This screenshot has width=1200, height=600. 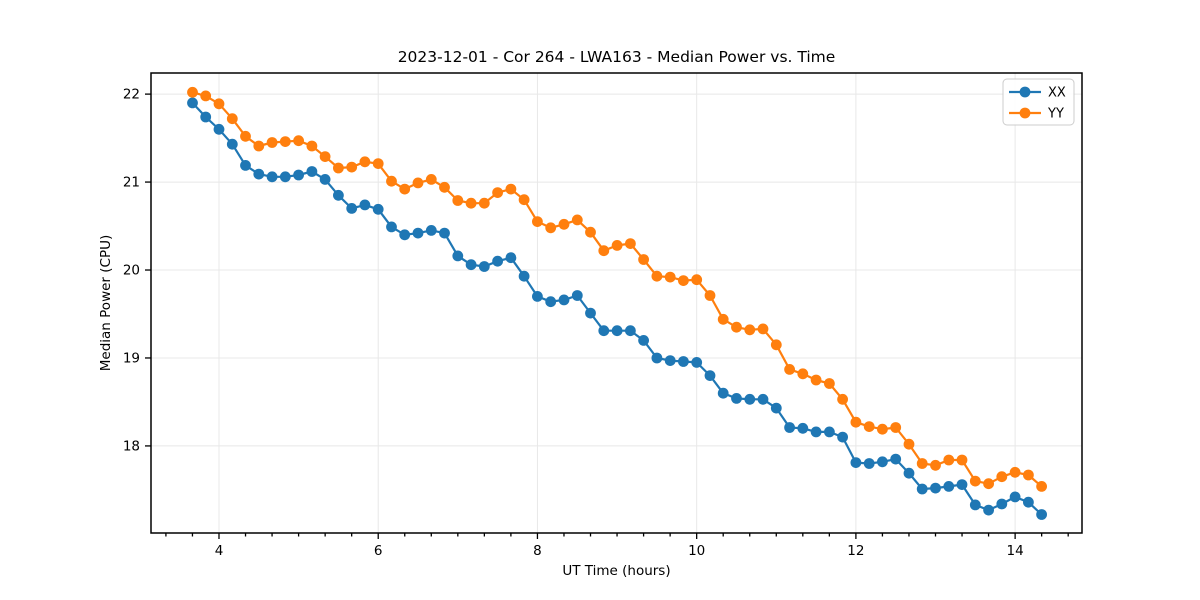 What do you see at coordinates (1057, 93) in the screenshot?
I see `legend-label: XX` at bounding box center [1057, 93].